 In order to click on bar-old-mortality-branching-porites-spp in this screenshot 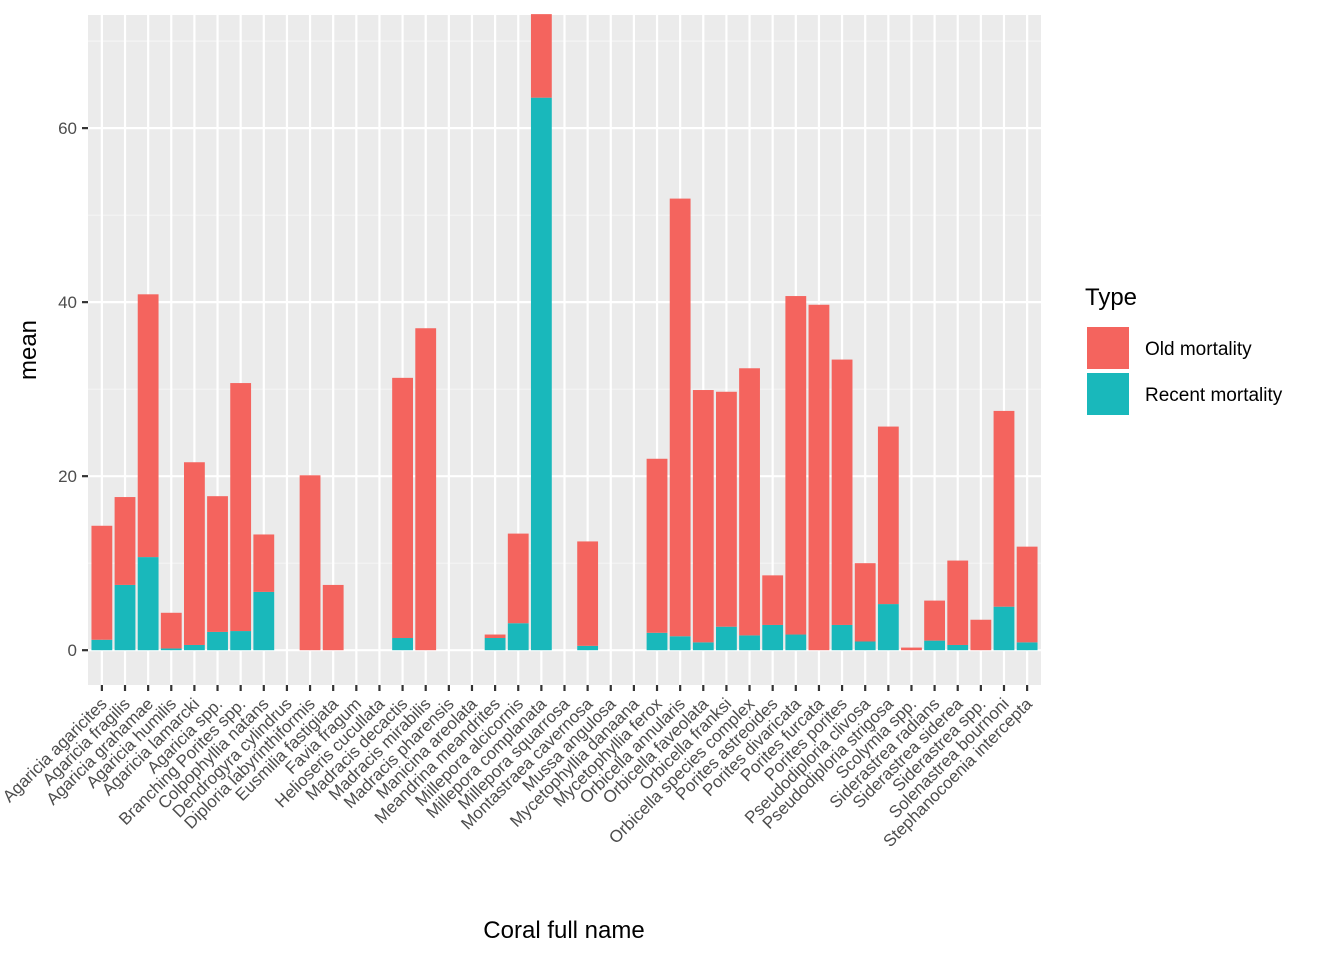, I will do `click(241, 507)`.